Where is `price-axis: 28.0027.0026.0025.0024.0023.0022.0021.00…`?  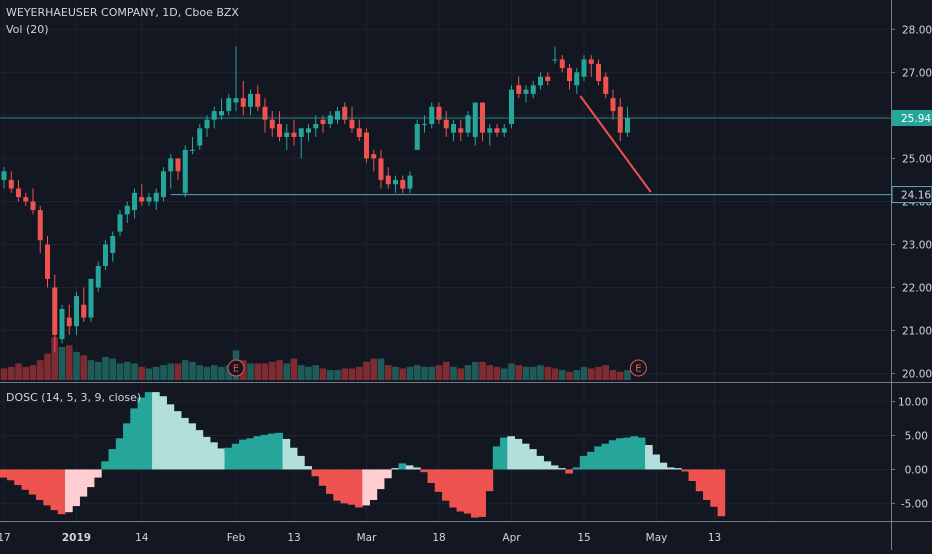
price-axis: 28.0027.0026.0025.0024.0023.0022.0021.00… is located at coordinates (911, 202).